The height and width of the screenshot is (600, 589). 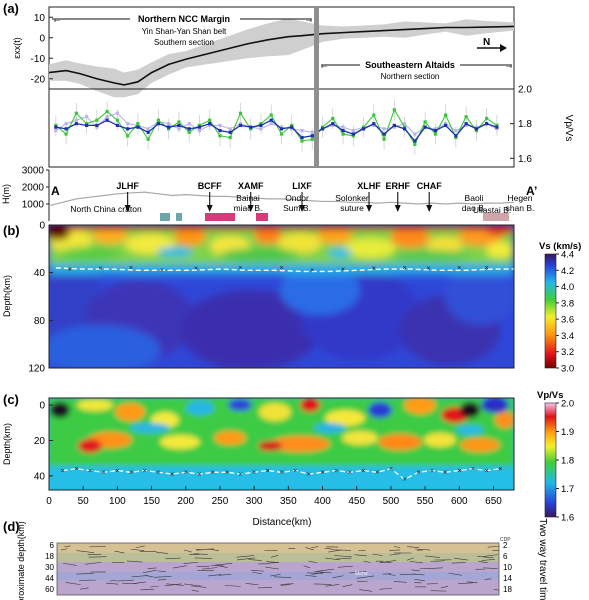 I want to click on vs-colorbar-tick-label: 3.2, so click(x=567, y=352).